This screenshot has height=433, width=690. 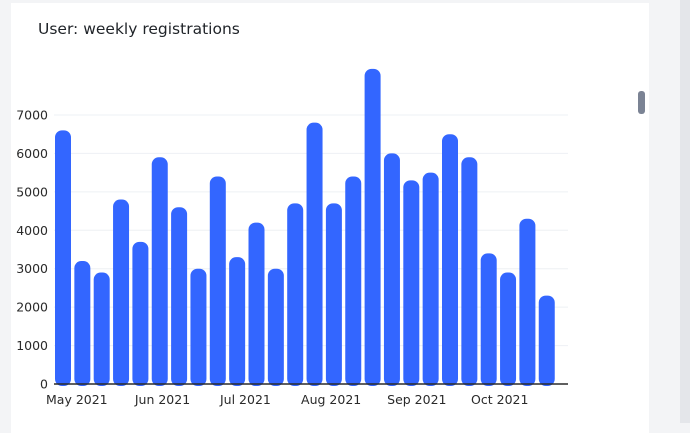 I want to click on y-tick-label: 6000, so click(x=32, y=153).